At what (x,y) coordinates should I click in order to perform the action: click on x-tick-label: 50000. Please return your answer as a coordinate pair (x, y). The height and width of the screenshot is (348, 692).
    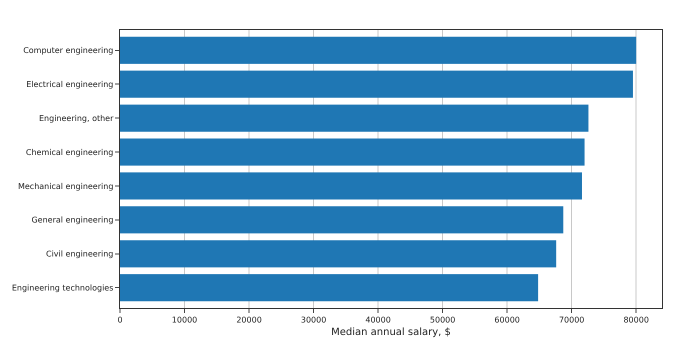
    Looking at the image, I should click on (443, 320).